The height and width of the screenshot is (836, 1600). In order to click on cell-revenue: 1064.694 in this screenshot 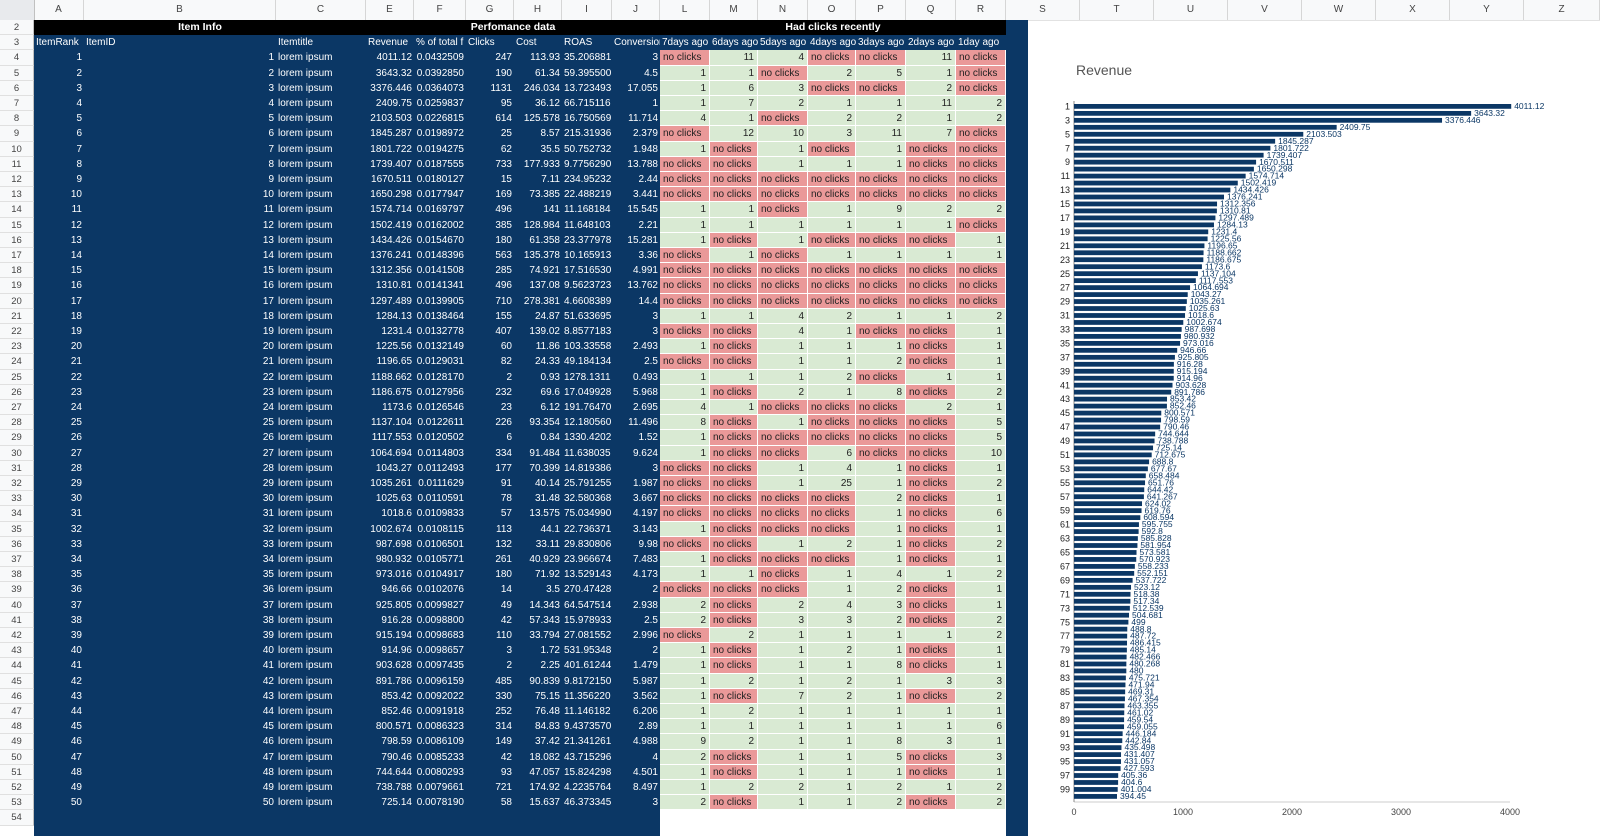, I will do `click(391, 453)`.